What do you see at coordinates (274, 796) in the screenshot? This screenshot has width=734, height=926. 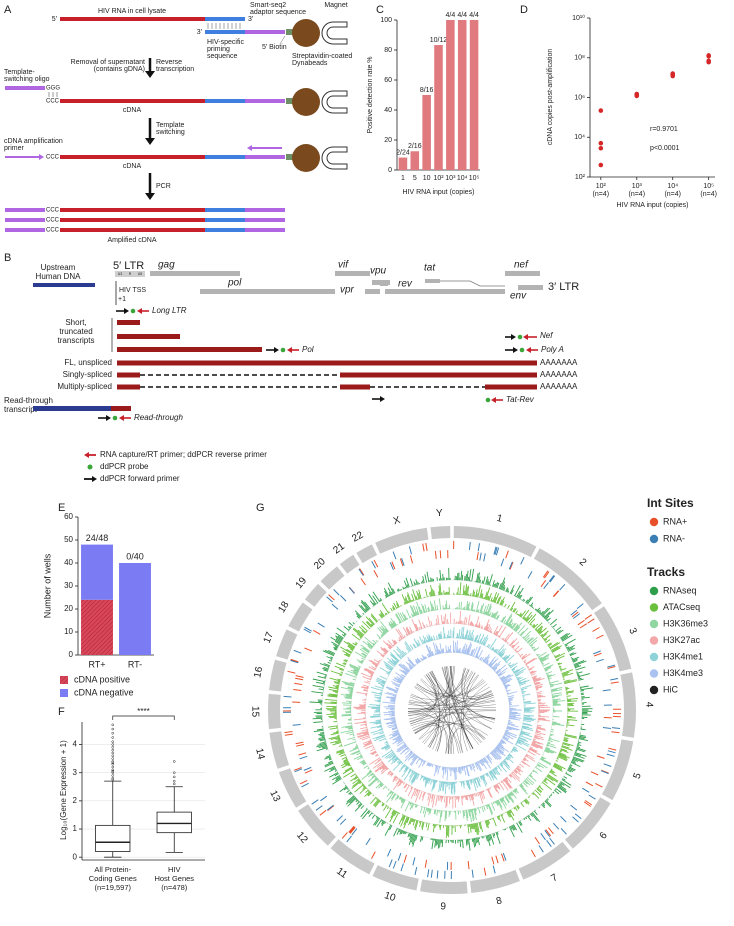 I see `chromosome-label: 13` at bounding box center [274, 796].